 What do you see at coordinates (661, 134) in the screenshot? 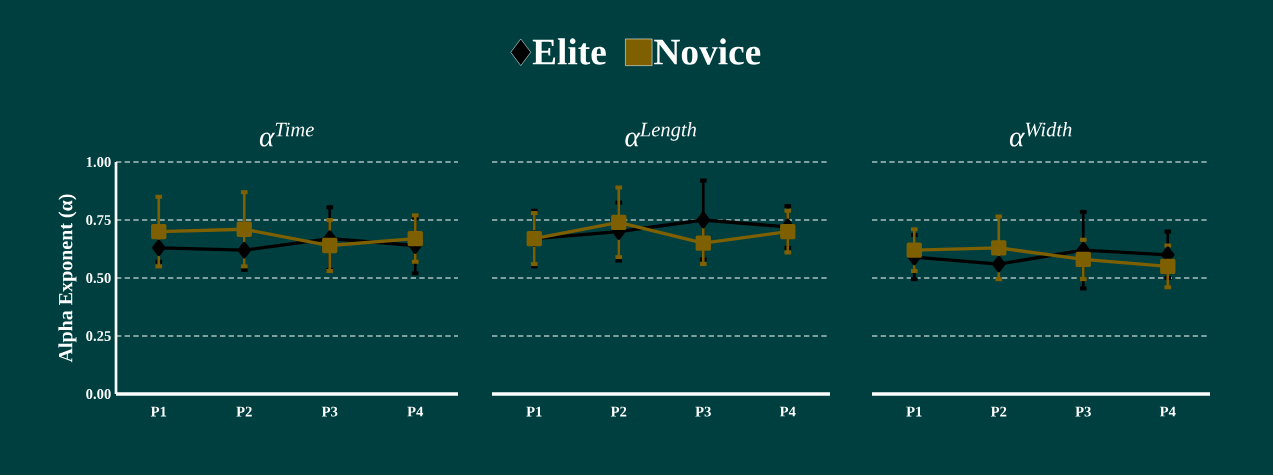
I see `chart-title: α$^{Length}$` at bounding box center [661, 134].